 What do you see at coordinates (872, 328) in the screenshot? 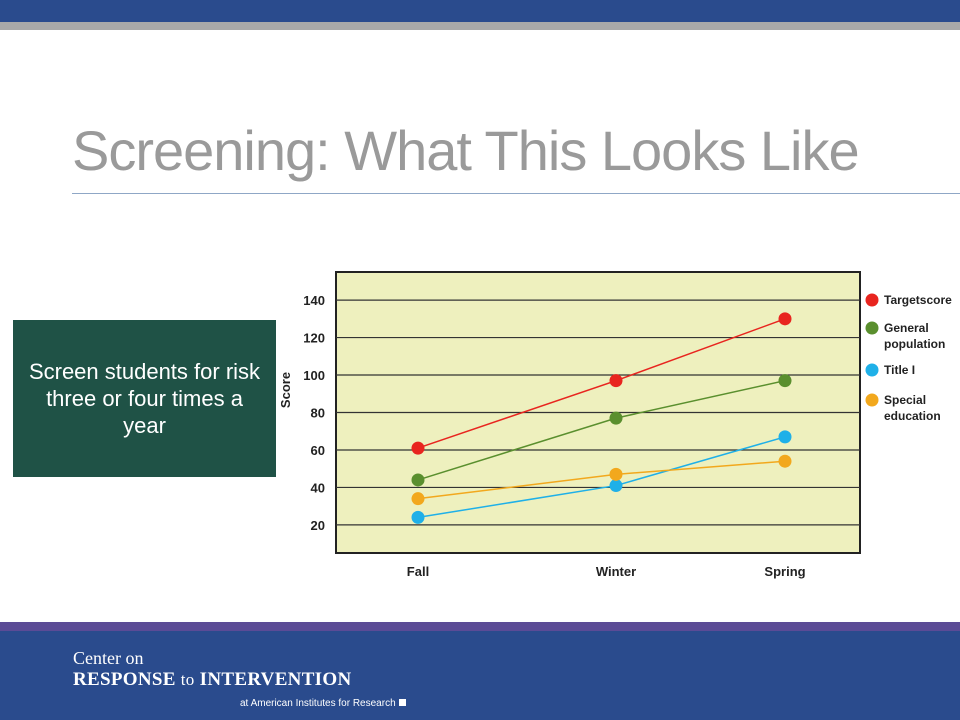
I see `legend-marker-general-population` at bounding box center [872, 328].